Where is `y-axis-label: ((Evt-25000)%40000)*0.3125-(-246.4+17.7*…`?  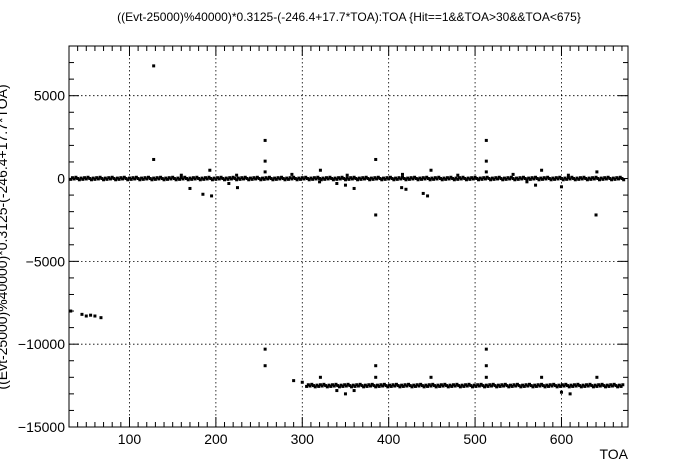 y-axis-label: ((Evt-25000)%40000)*0.3125-(-246.4+17.7*… is located at coordinates (5, 236).